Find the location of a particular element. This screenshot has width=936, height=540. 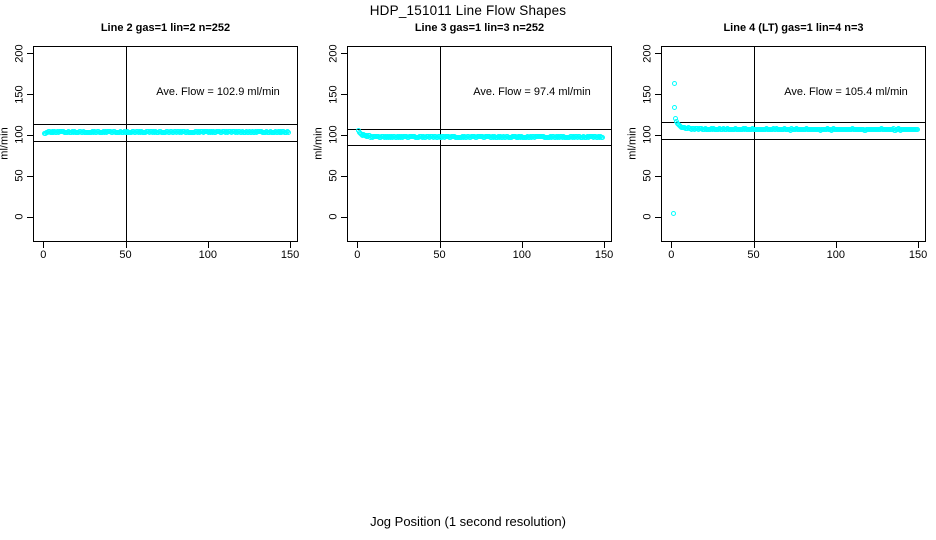

panel-title: Line 3 gas=1 lin=3 n=252 is located at coordinates (479, 28).